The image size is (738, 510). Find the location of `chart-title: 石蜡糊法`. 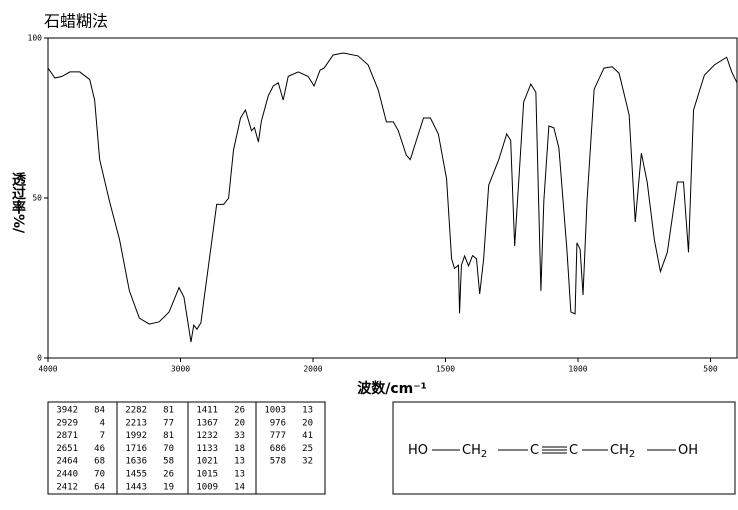

chart-title: 石蜡糊法 is located at coordinates (76, 21).